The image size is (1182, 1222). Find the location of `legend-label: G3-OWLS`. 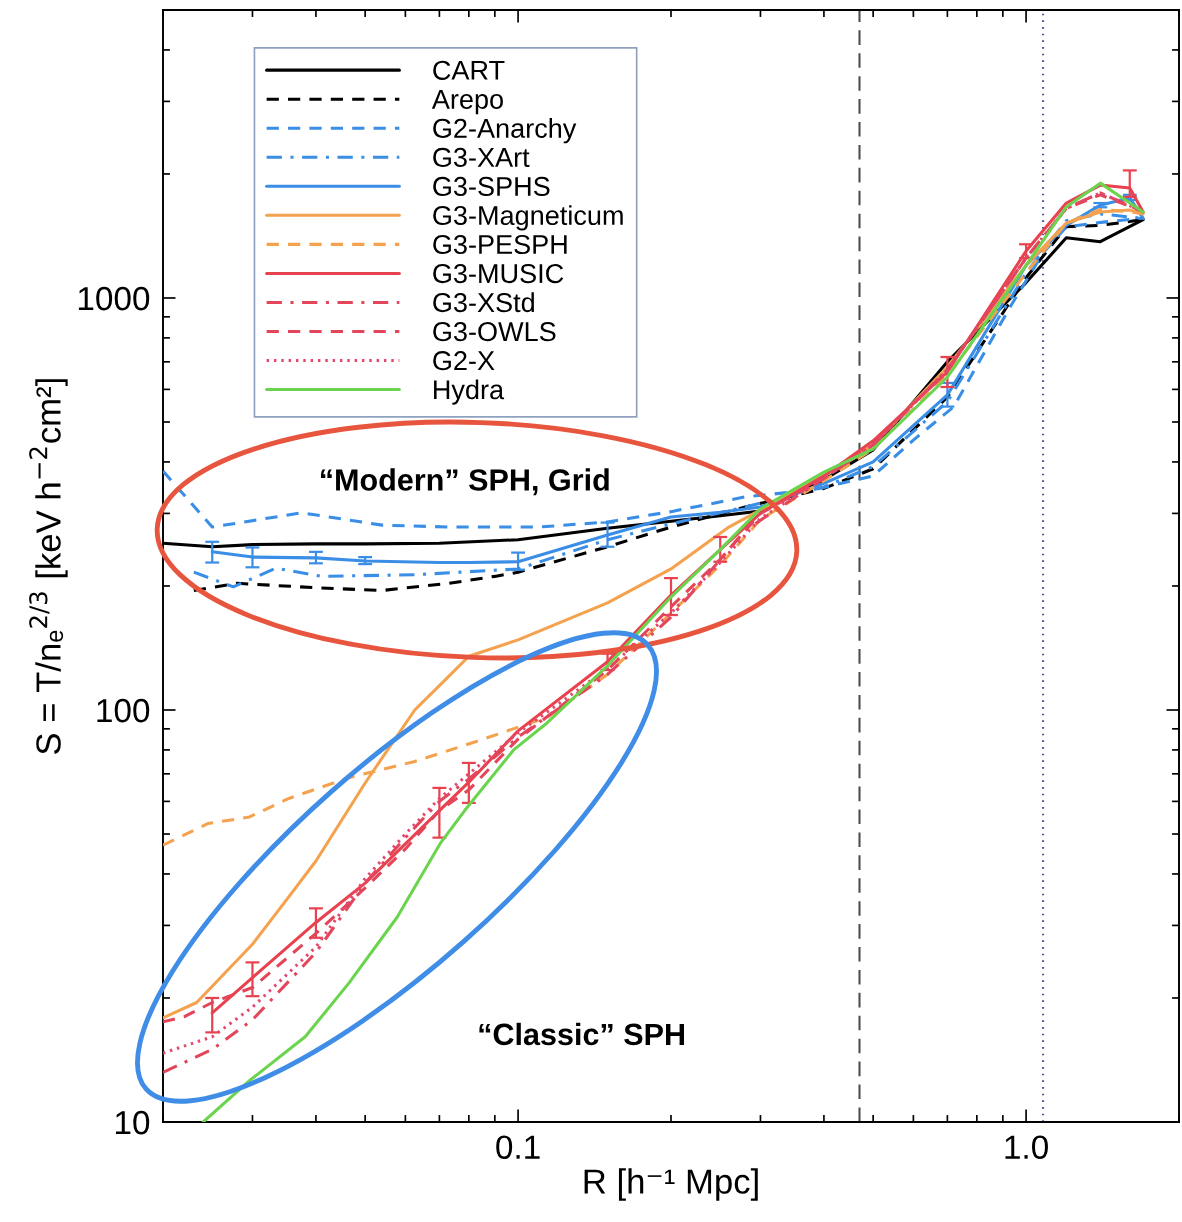

legend-label: G3-OWLS is located at coordinates (494, 332).